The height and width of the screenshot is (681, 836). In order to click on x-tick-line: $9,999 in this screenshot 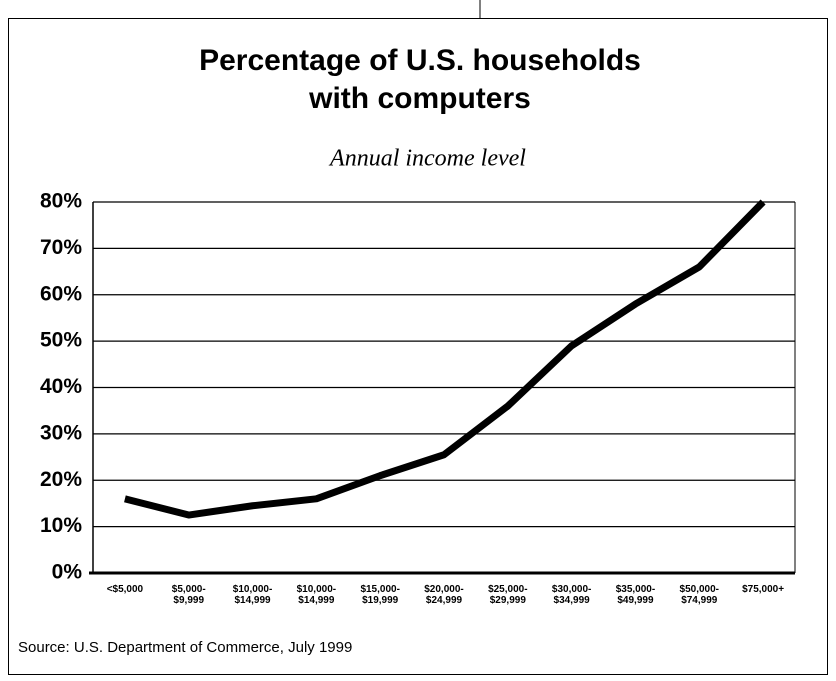, I will do `click(188, 600)`.